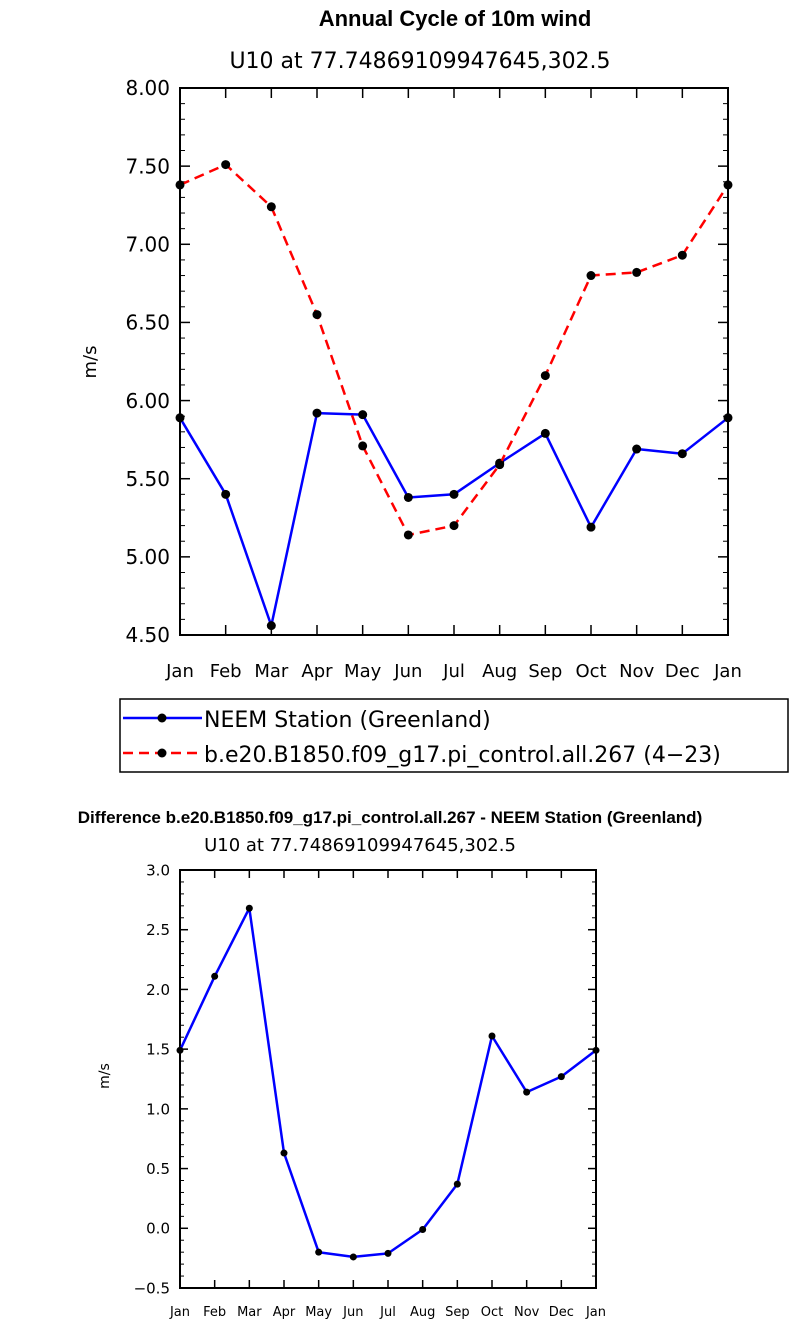  I want to click on y-tick-label: 5.00, so click(147, 557).